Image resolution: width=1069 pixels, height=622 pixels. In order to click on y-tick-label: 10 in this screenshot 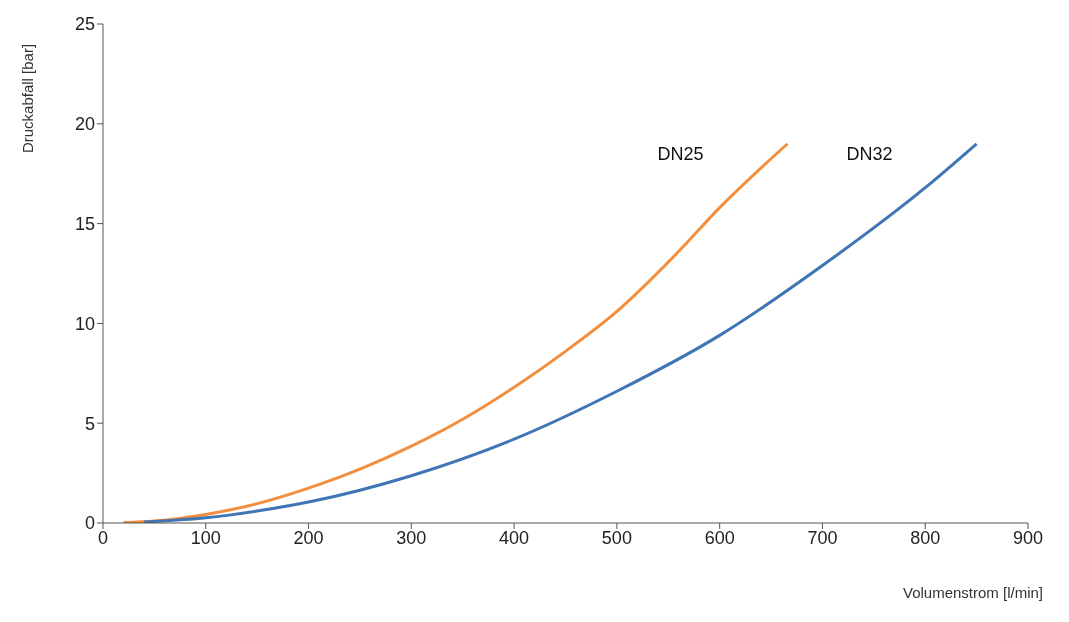, I will do `click(84, 323)`.